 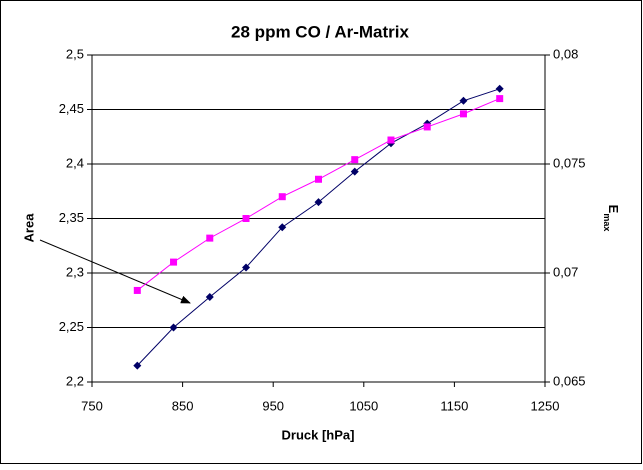 I want to click on y2-axis-label-main: E, so click(x=613, y=209).